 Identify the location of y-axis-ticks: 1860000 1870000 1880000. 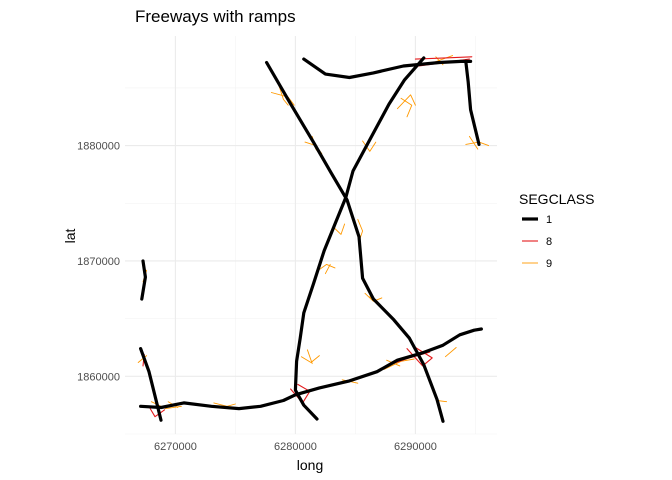
(98, 262).